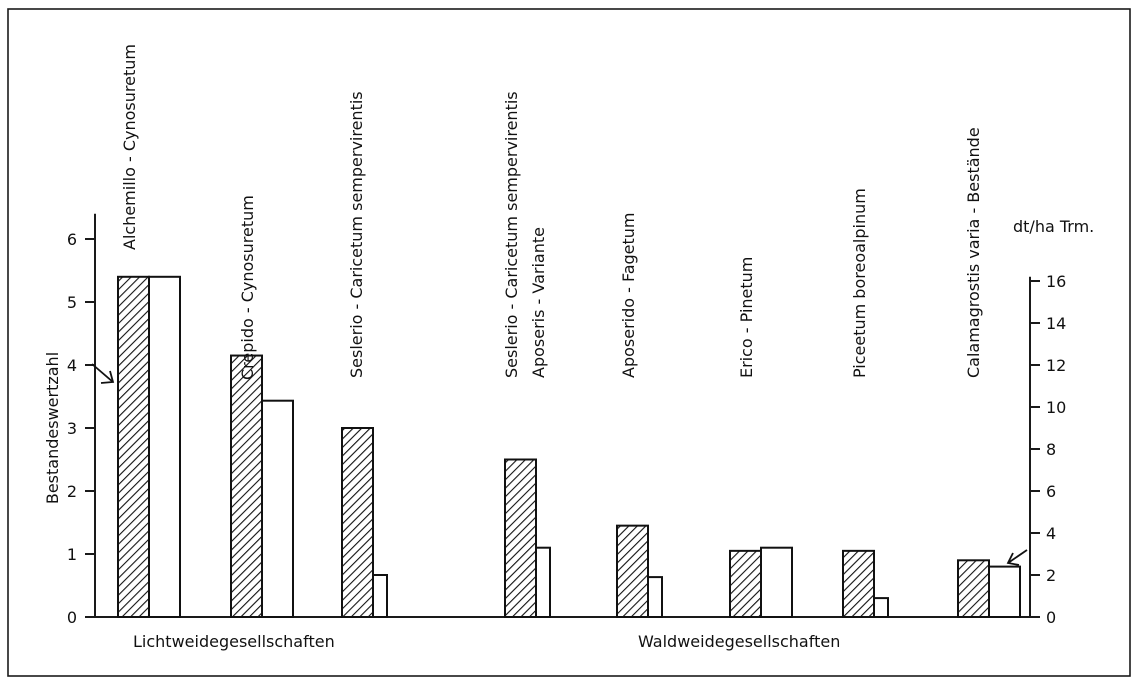 This screenshot has height=683, width=1139. I want to click on category-label: Aposeris - Variante, so click(538, 302).